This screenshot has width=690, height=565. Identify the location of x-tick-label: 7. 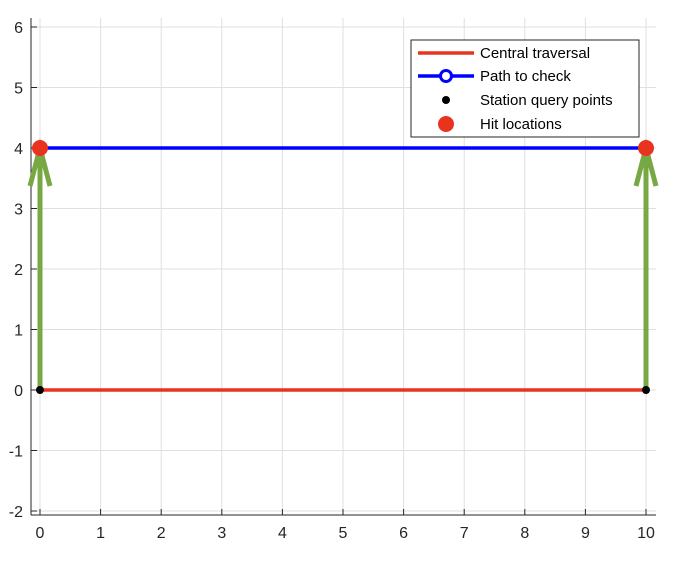
(464, 533).